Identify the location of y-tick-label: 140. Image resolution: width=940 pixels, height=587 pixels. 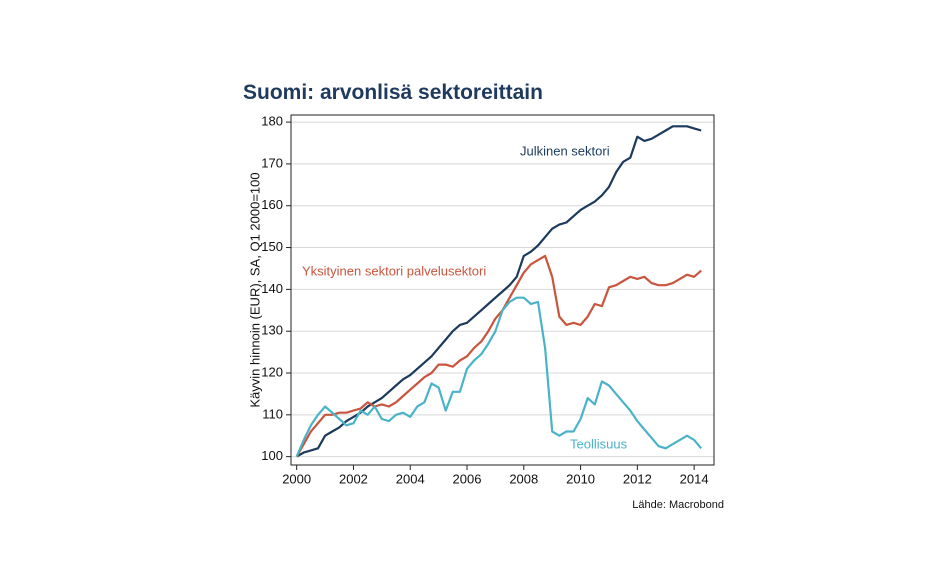
(272, 288).